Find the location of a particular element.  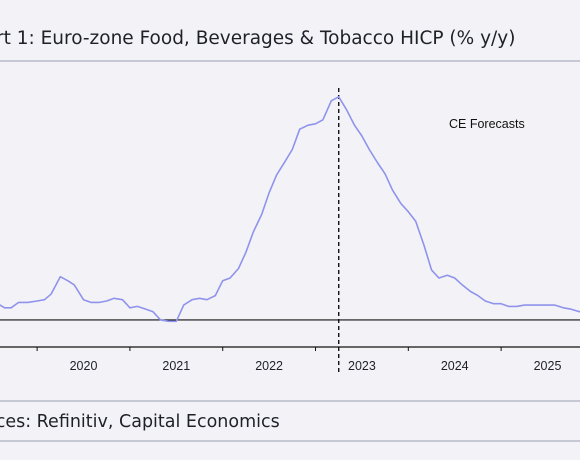

x-tick-label: 2025 is located at coordinates (548, 366).